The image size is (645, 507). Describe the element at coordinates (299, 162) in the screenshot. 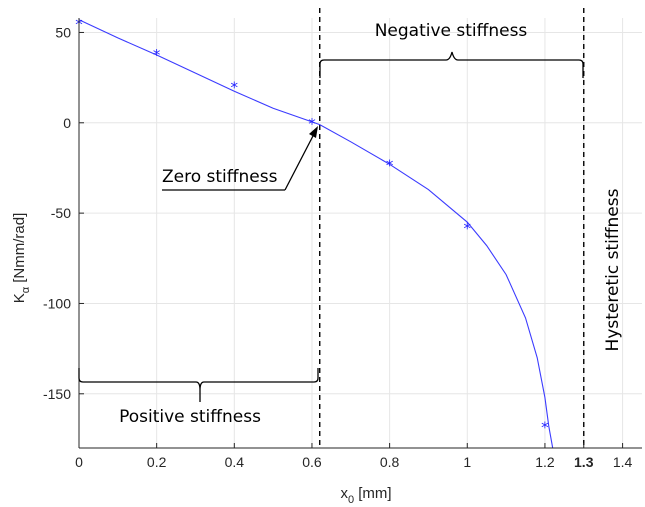

I see `zero-stiffness-arrow-line` at that location.